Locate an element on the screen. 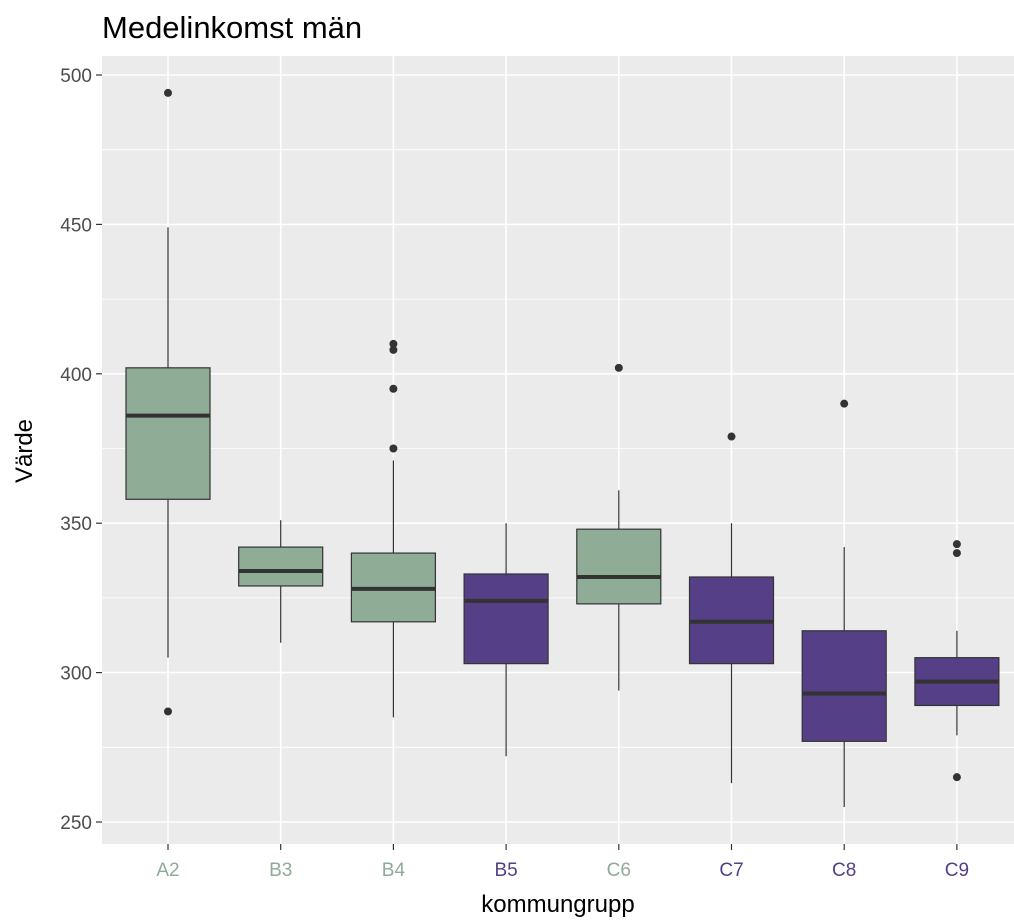 Image resolution: width=1014 pixels, height=924 pixels. y-tick-label: 250 is located at coordinates (76, 823).